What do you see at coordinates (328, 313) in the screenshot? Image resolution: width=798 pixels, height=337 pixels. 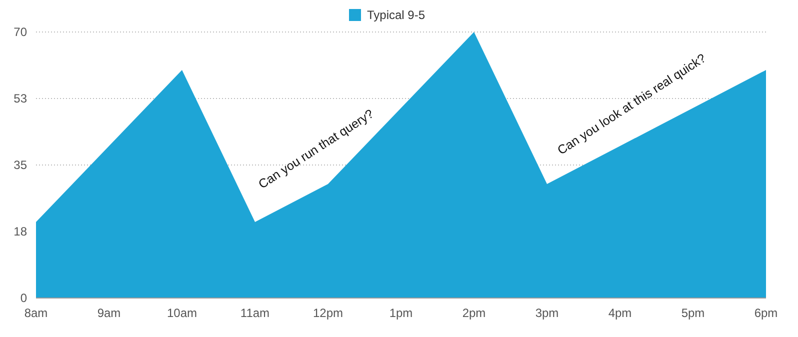 I see `x-tick-label: 12pm` at bounding box center [328, 313].